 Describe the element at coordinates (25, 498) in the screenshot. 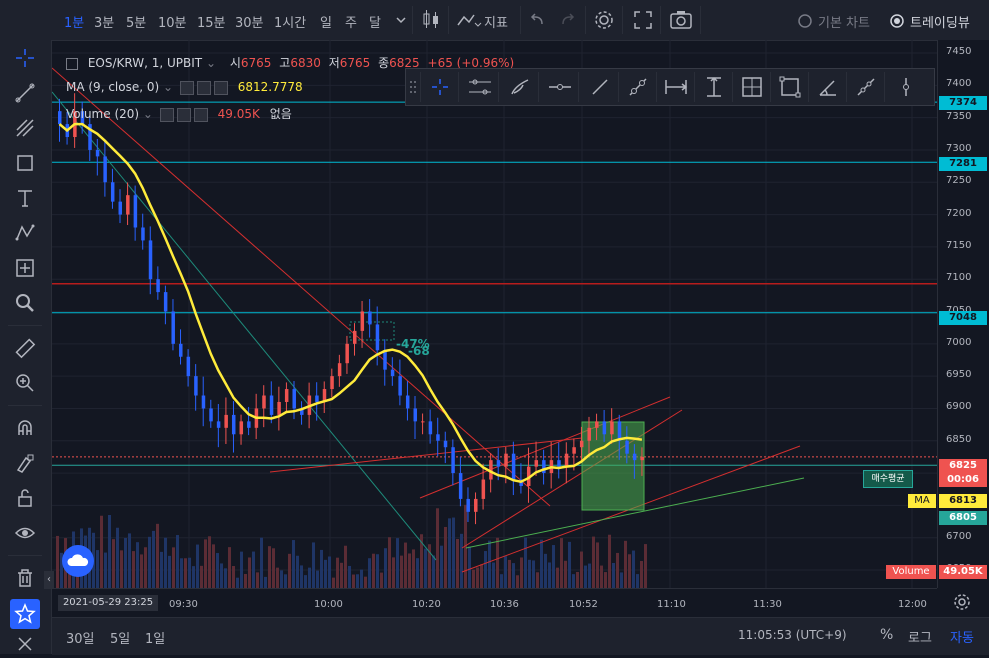

I see `unlock-icon` at that location.